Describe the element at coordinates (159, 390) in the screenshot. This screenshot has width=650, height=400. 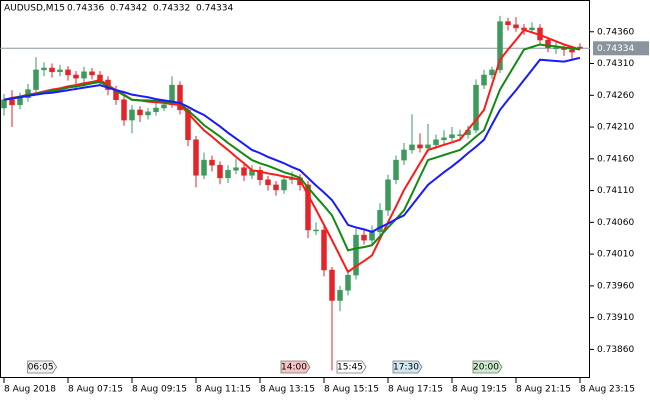
I see `x-tick-label: 8 Aug 09:15` at that location.